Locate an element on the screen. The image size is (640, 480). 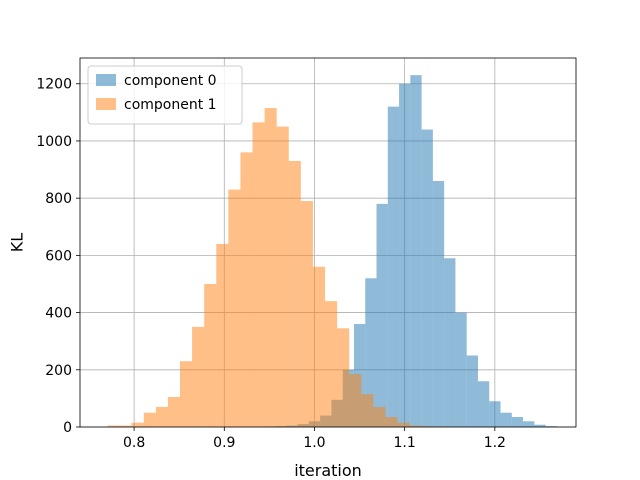
legend-box is located at coordinates (165, 95).